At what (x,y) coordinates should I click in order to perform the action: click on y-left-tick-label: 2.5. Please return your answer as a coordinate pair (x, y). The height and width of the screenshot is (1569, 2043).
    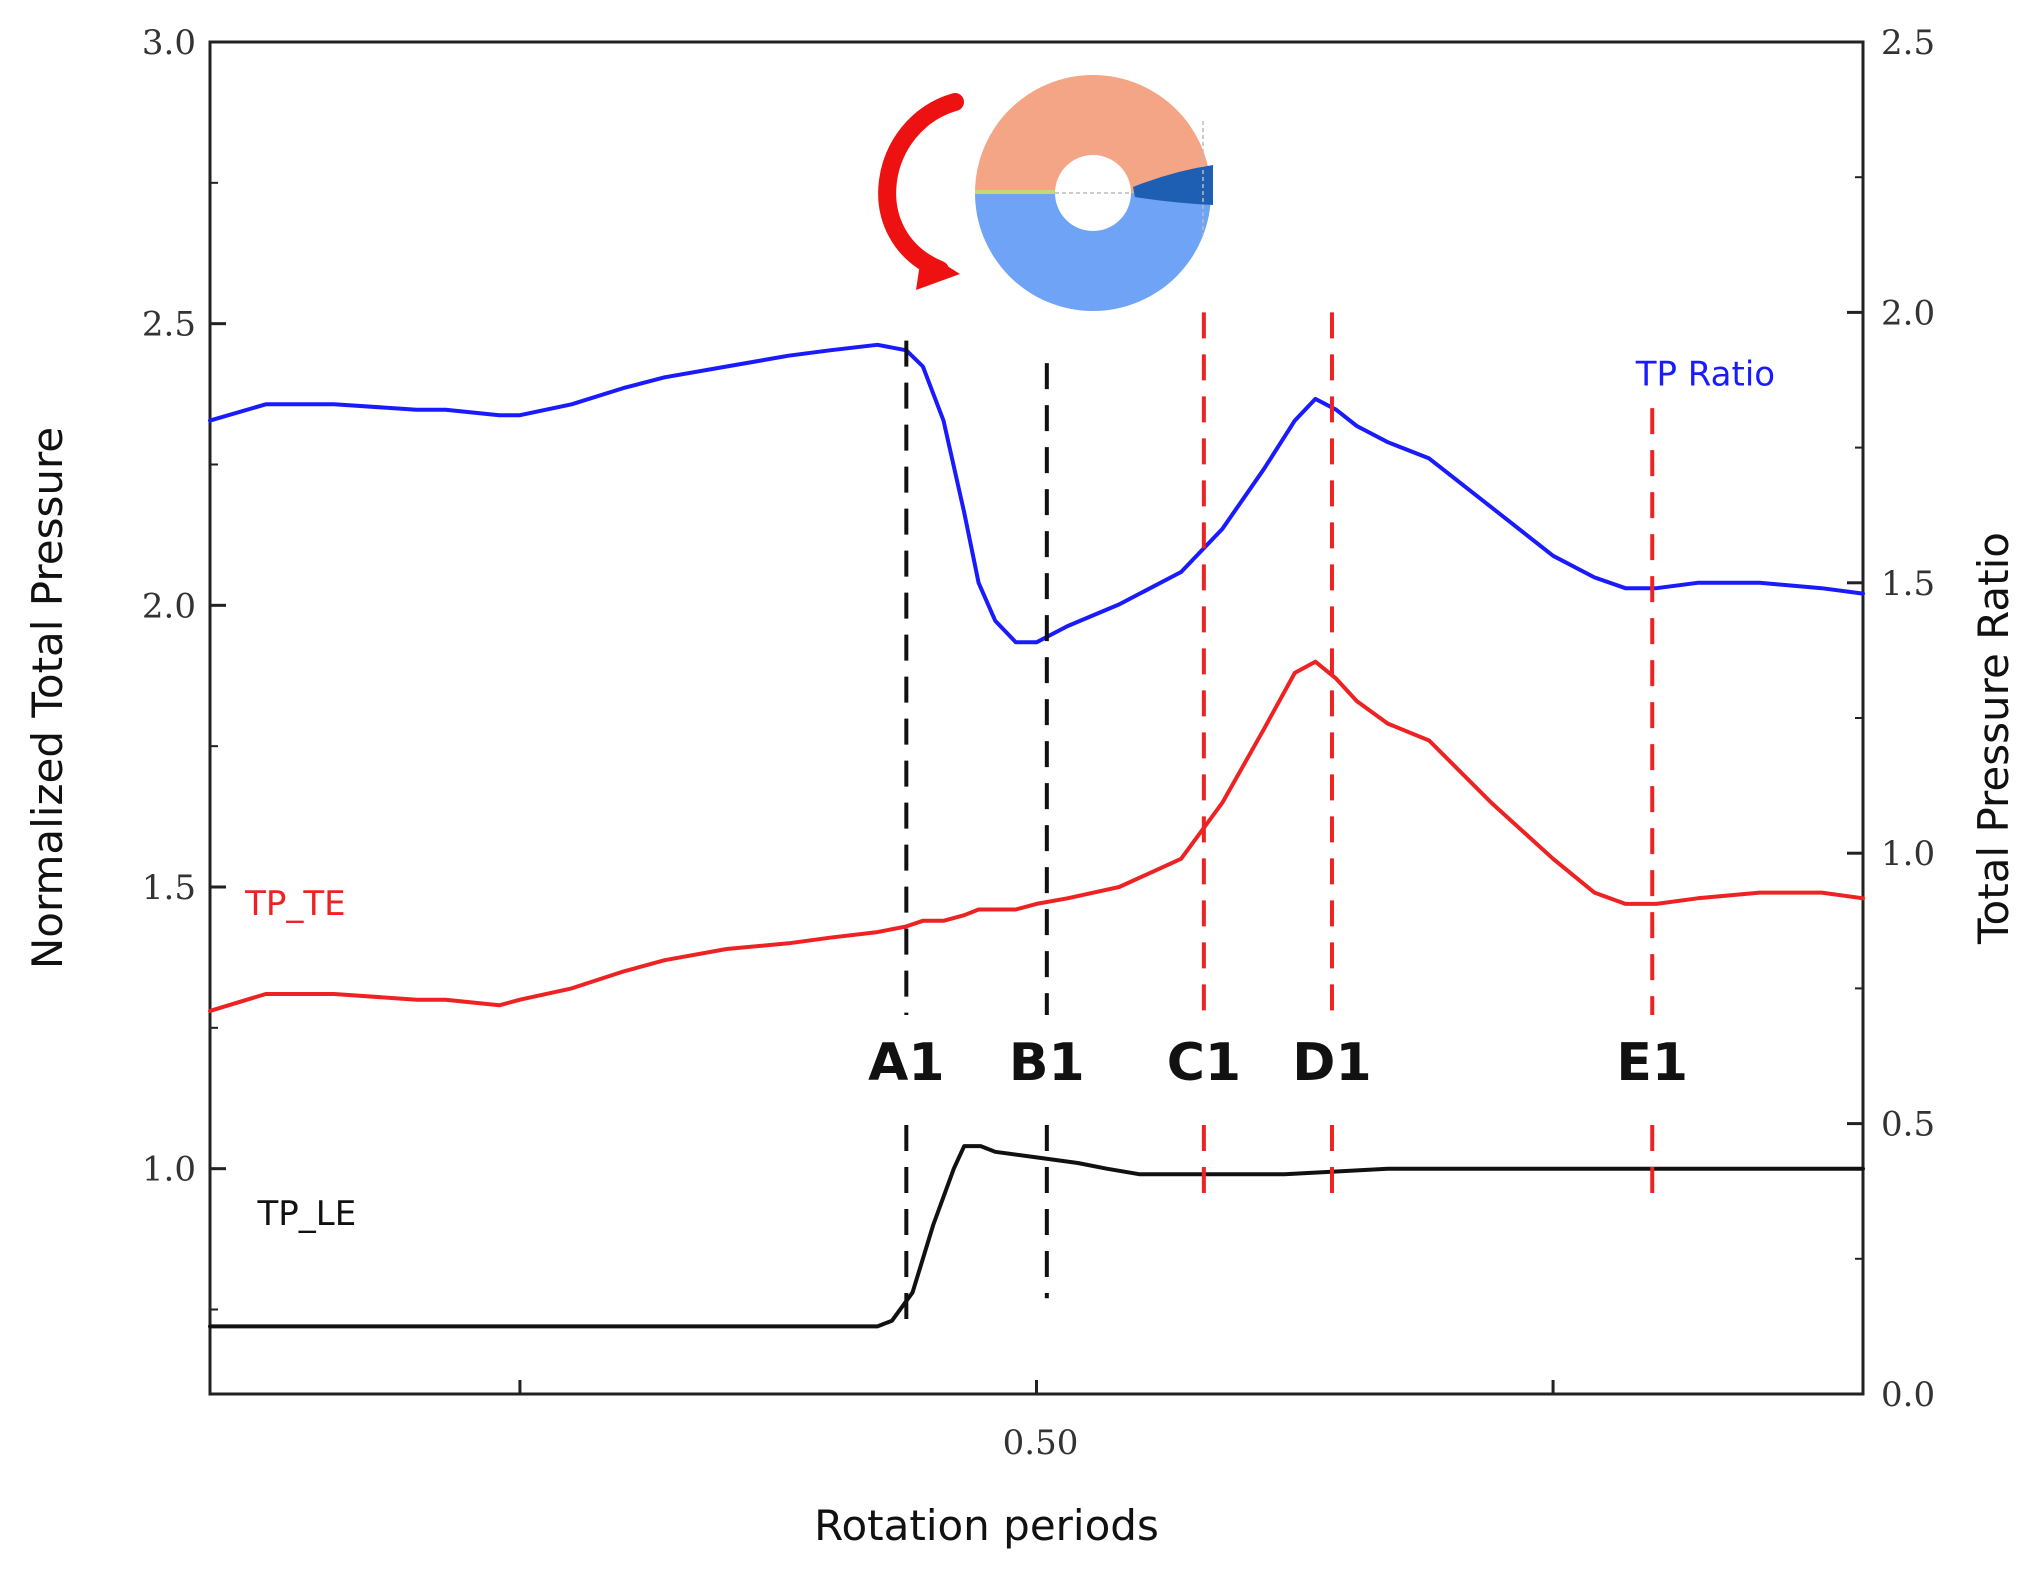
    Looking at the image, I should click on (169, 325).